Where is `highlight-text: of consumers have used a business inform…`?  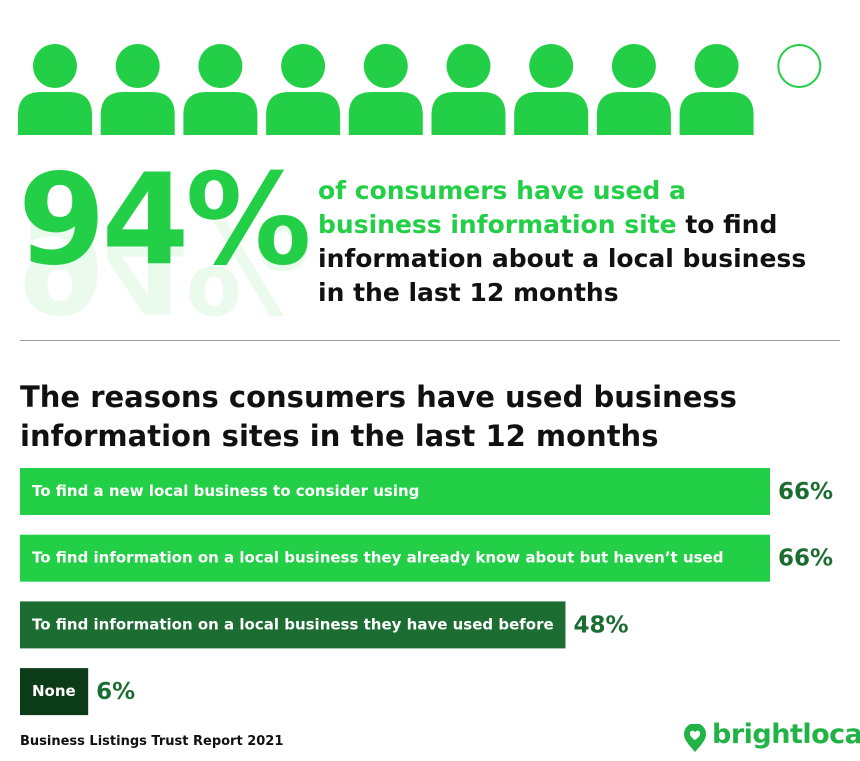 highlight-text: of consumers have used a business inform… is located at coordinates (502, 207).